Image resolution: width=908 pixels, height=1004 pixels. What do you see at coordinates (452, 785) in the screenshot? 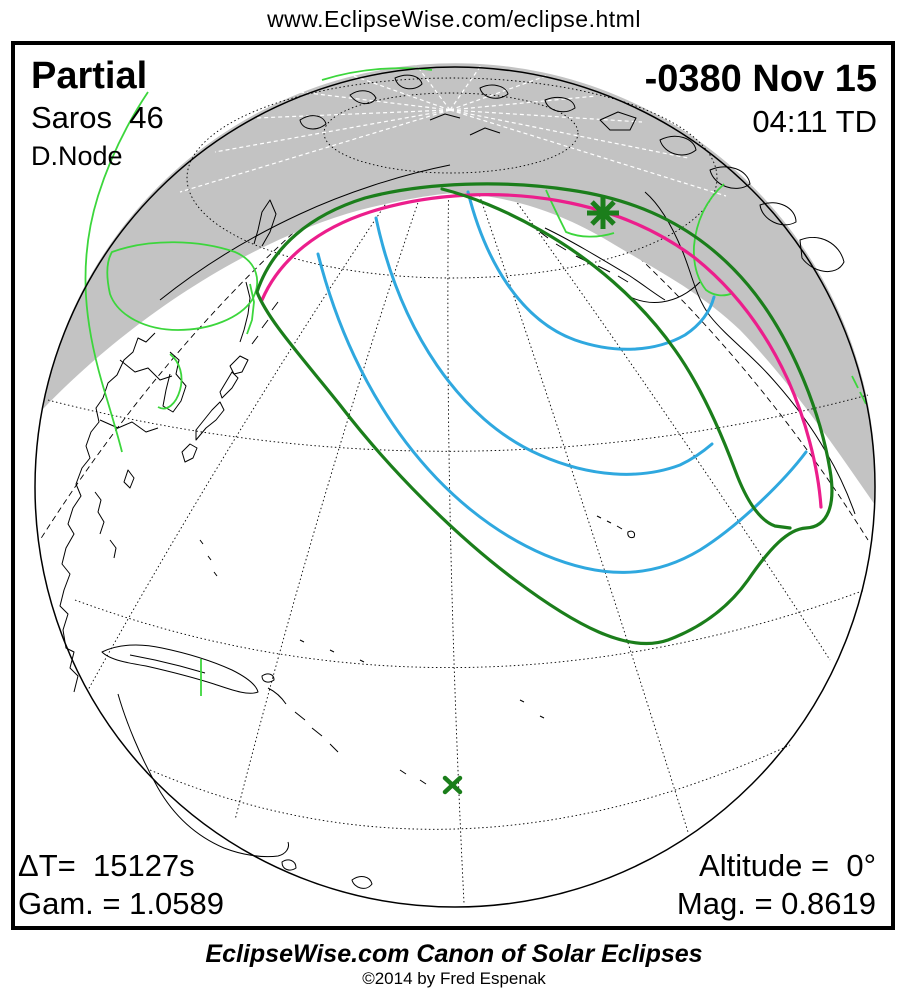
I see `subsolar-x-icon` at bounding box center [452, 785].